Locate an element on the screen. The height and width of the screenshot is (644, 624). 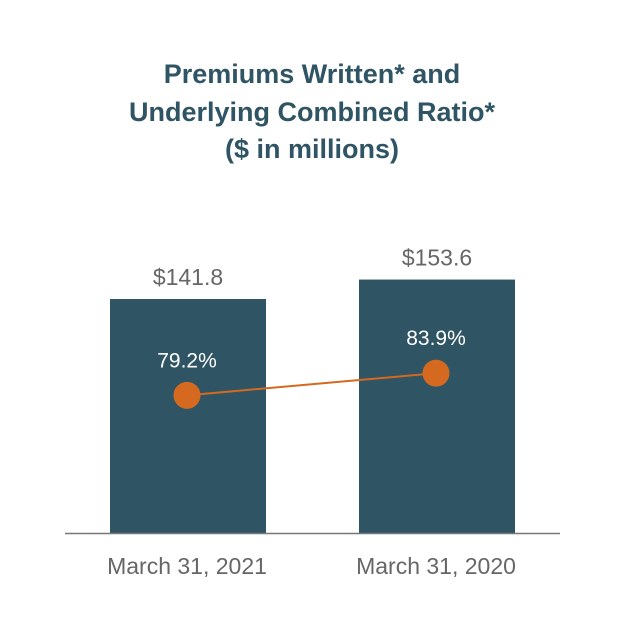
bar-value-label: $153.6 is located at coordinates (437, 258).